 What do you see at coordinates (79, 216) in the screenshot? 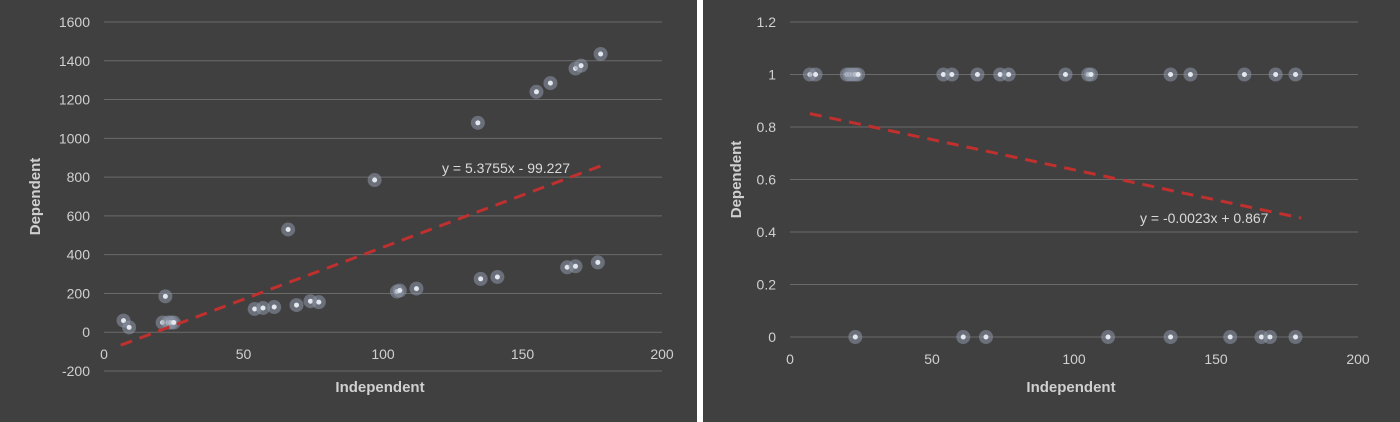
I see `y-tick-label: 600` at bounding box center [79, 216].